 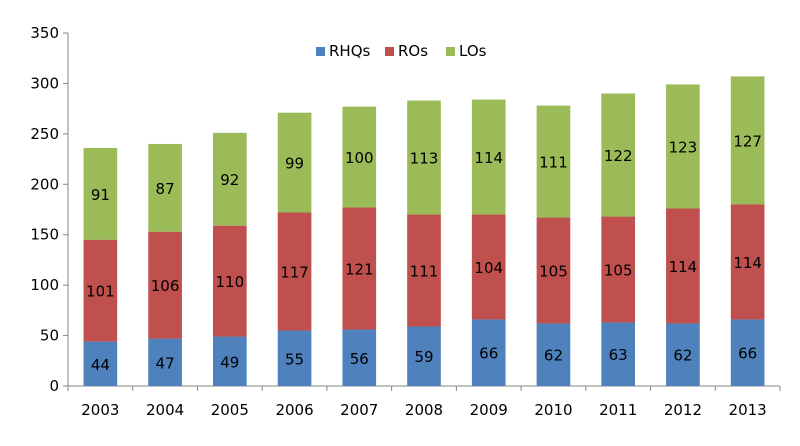 I want to click on data-label: 87, so click(x=165, y=189).